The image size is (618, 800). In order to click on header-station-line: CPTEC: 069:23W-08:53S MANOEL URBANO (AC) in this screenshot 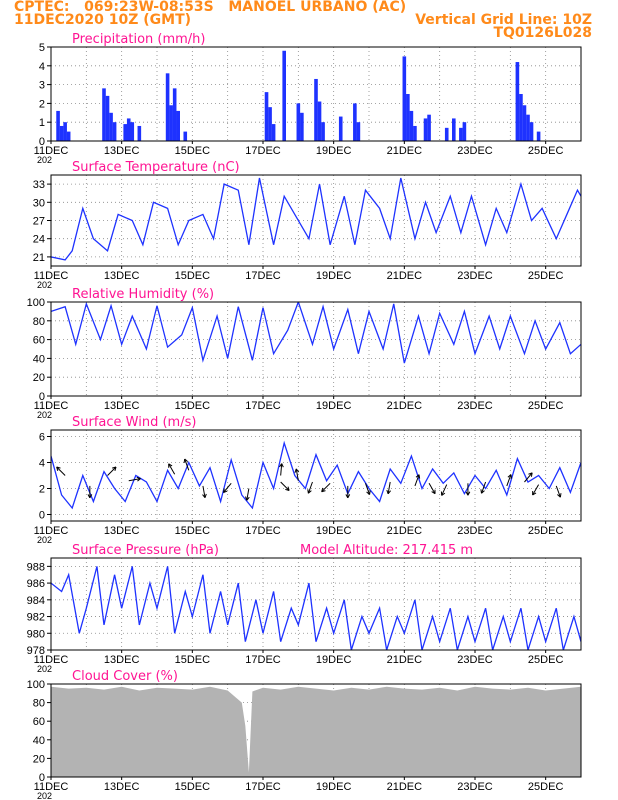, I will do `click(210, 7)`.